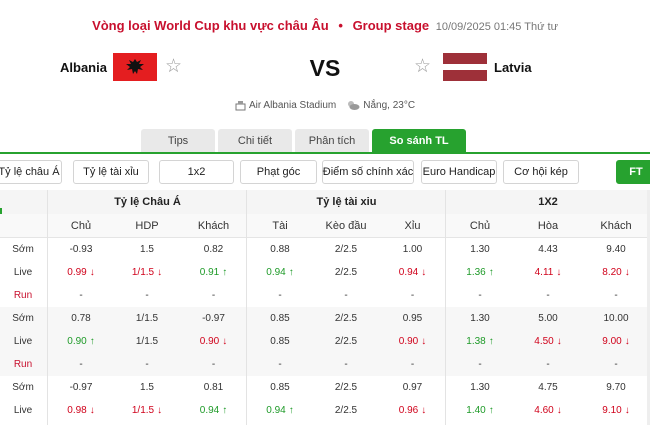  I want to click on odds-cell-over: 0.88, so click(280, 249).